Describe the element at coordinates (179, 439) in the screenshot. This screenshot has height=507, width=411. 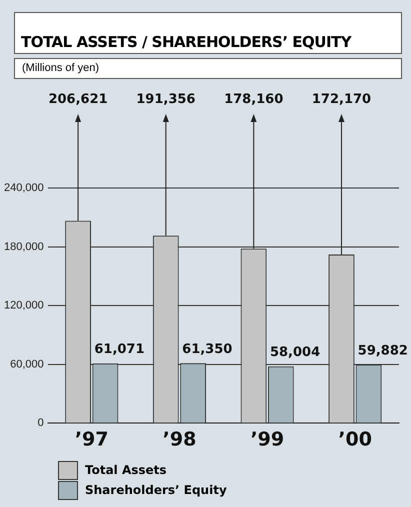
I see `x-tick-label: ’98` at that location.